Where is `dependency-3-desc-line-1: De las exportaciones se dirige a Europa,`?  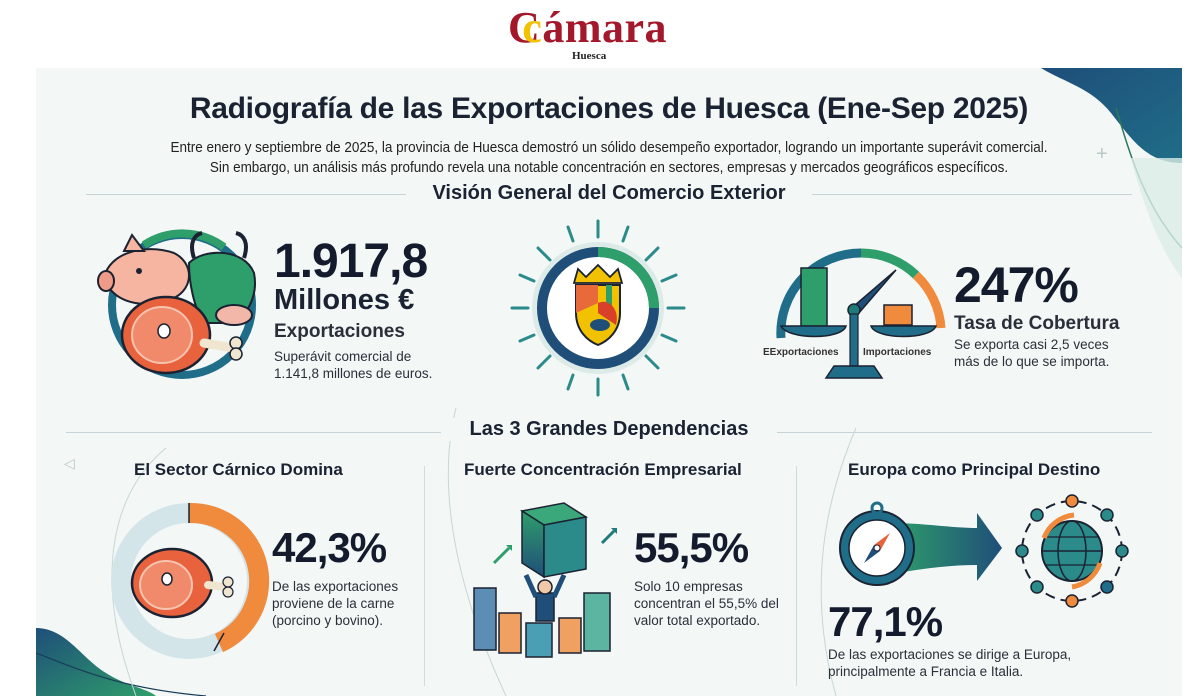 dependency-3-desc-line-1: De las exportaciones se dirige a Europa, is located at coordinates (950, 654).